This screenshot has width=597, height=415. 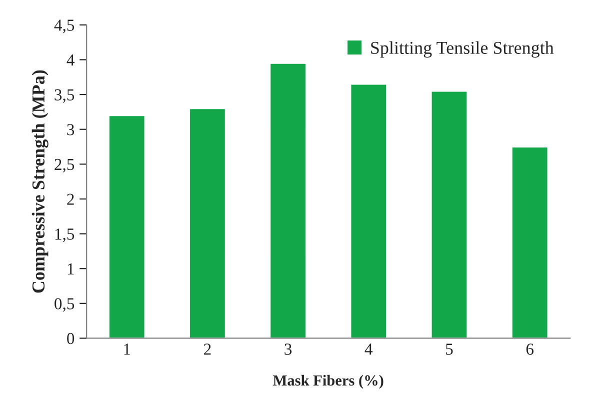 I want to click on y-tick-label: 2,5, so click(x=64, y=165).